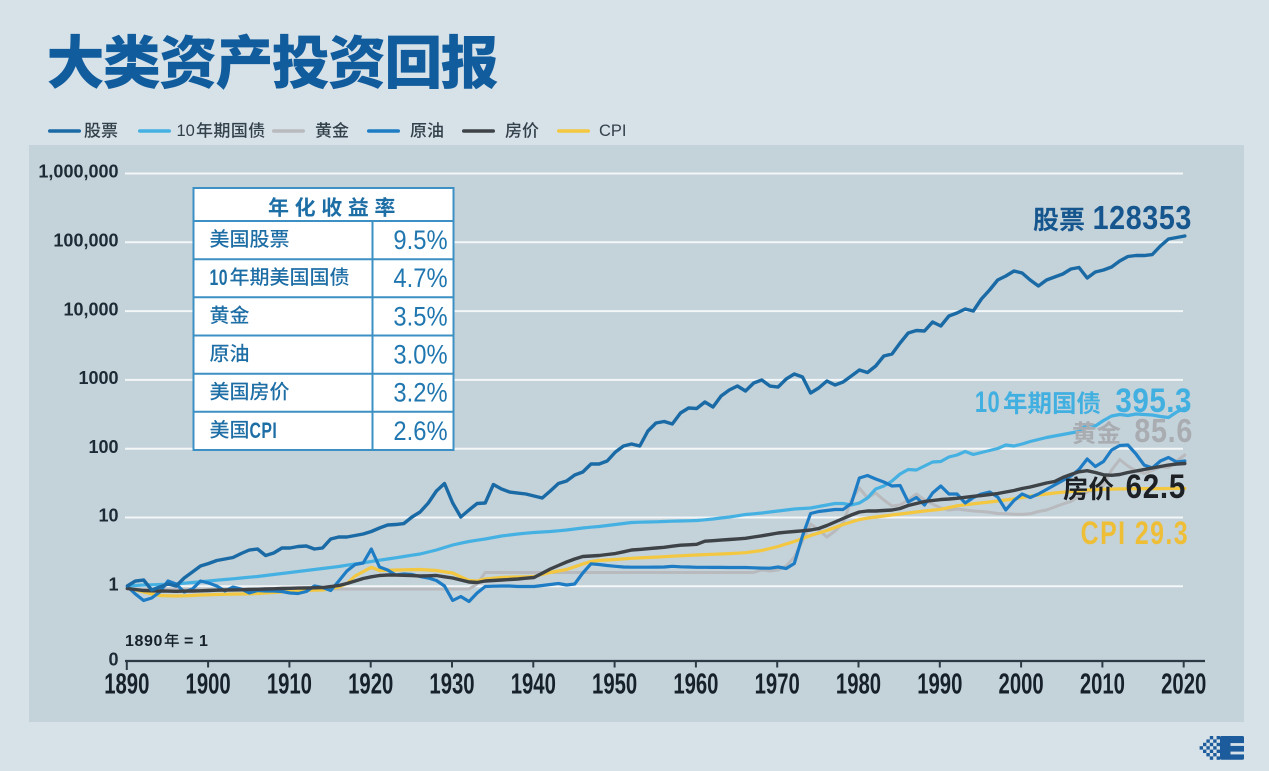  Describe the element at coordinates (113, 585) in the screenshot. I see `svg-text: 1` at that location.